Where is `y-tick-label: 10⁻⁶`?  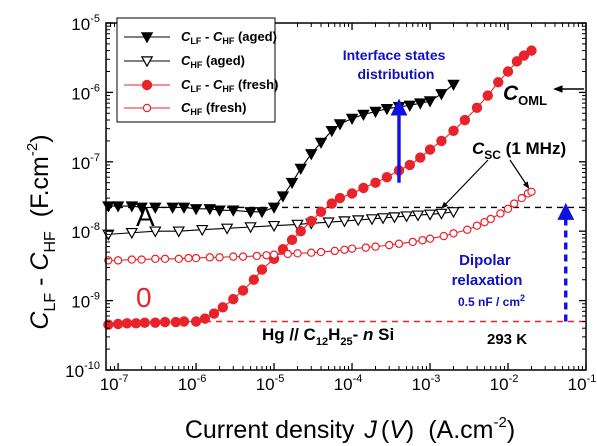
y-tick-label: 10⁻⁶ is located at coordinates (85, 92).